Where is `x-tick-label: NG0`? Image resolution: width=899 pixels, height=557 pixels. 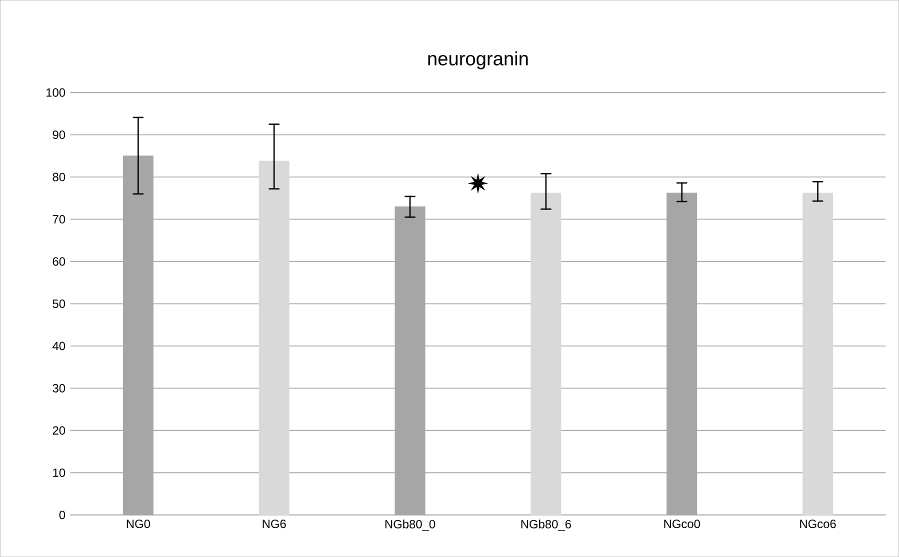
x-tick-label: NG0 is located at coordinates (138, 524).